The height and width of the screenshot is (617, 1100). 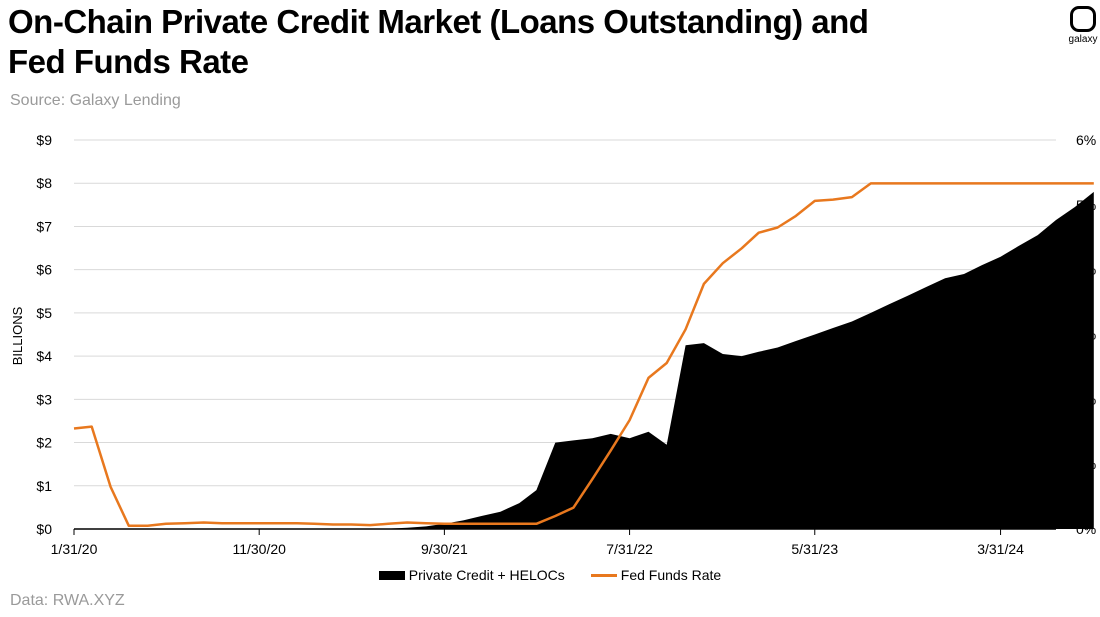 What do you see at coordinates (1086, 140) in the screenshot?
I see `y-right-tick-label: 6%` at bounding box center [1086, 140].